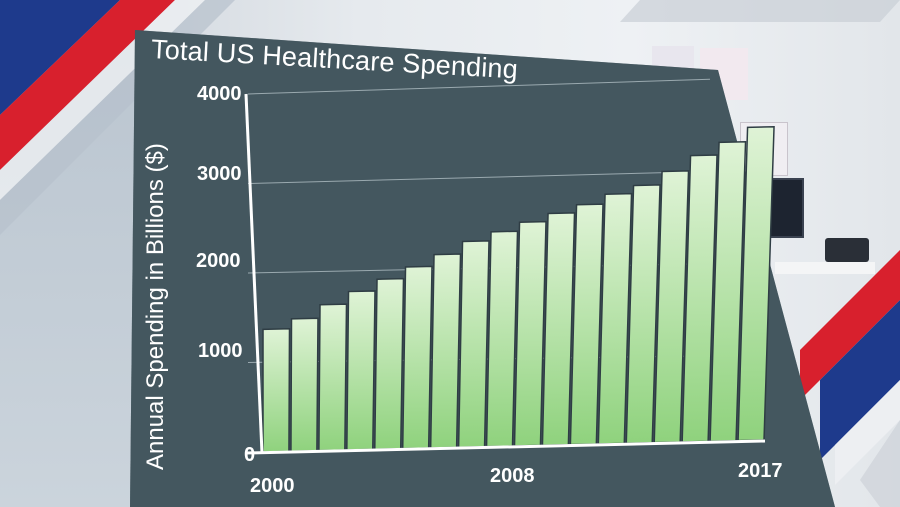 The height and width of the screenshot is (507, 900). What do you see at coordinates (825, 268) in the screenshot?
I see `background-desk` at bounding box center [825, 268].